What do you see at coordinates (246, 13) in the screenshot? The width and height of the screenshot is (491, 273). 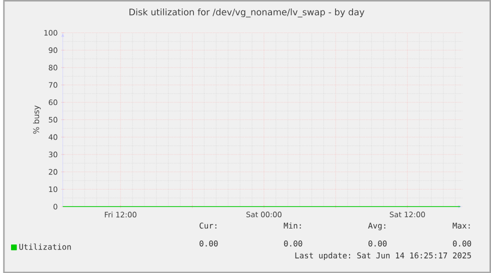 I see `chart-title: Disk utilization for /dev/vg_noname/lv_swap - by day` at bounding box center [246, 13].